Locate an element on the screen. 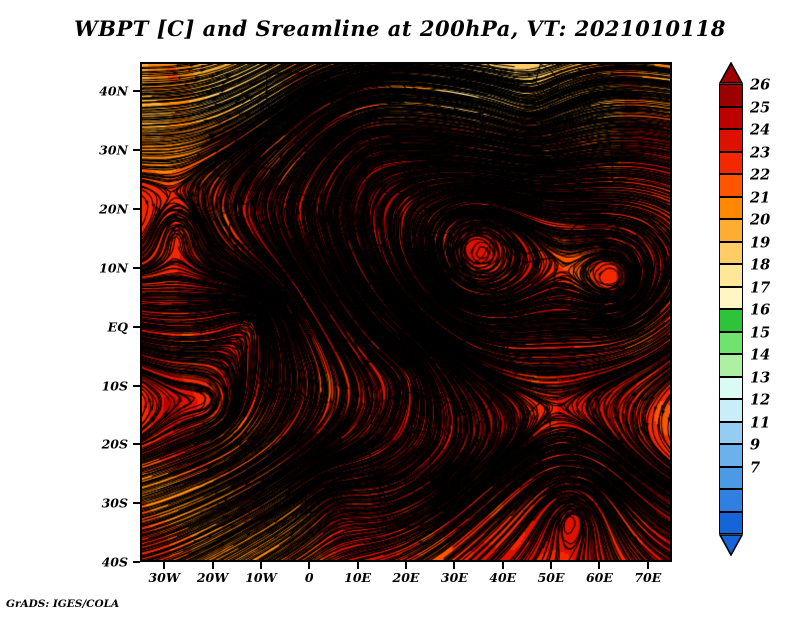 The height and width of the screenshot is (618, 800). footer-credit: GrADS: IGES/COLA is located at coordinates (63, 604).